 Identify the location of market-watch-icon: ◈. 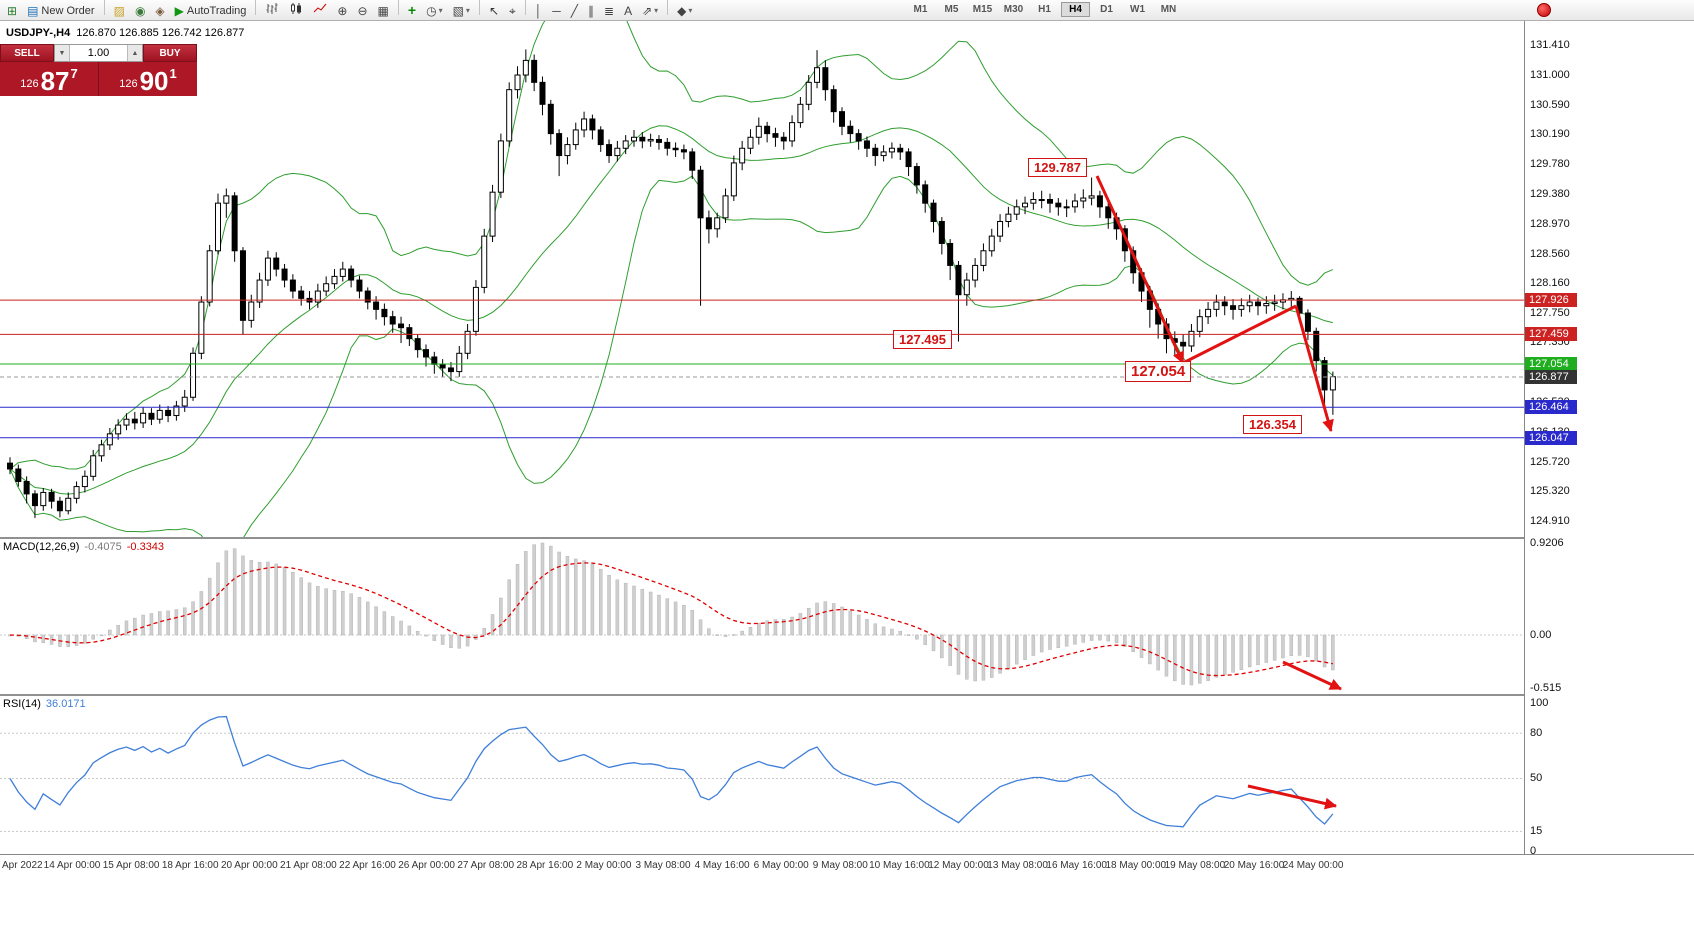
(160, 10).